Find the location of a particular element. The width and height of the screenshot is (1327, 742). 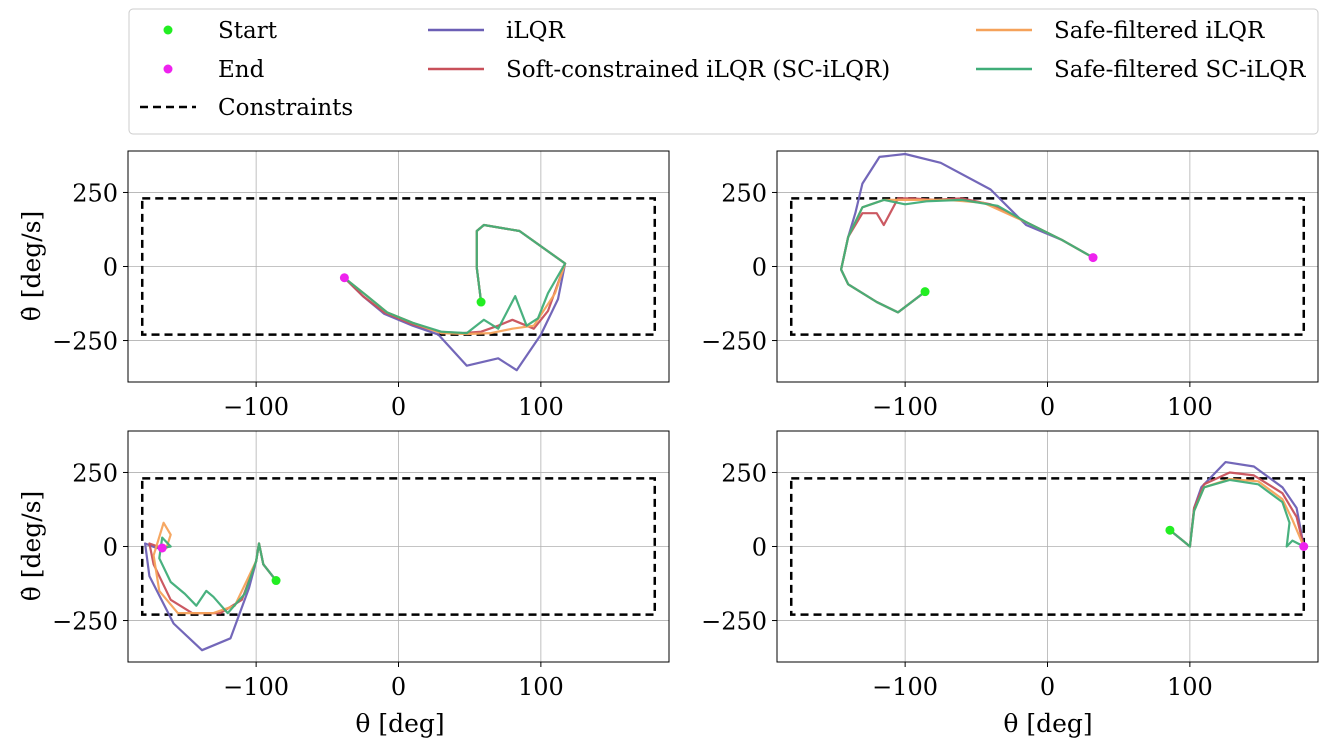

legend-constraints-label: Constraints is located at coordinates (285, 108).